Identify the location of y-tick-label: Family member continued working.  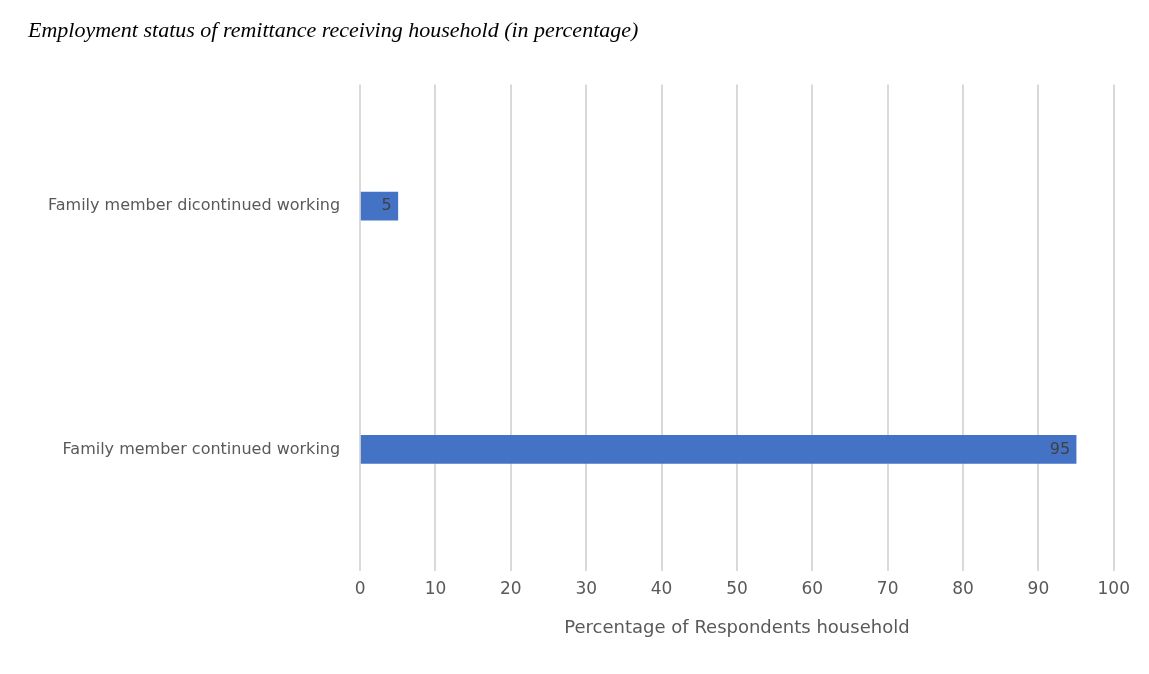
(201, 448).